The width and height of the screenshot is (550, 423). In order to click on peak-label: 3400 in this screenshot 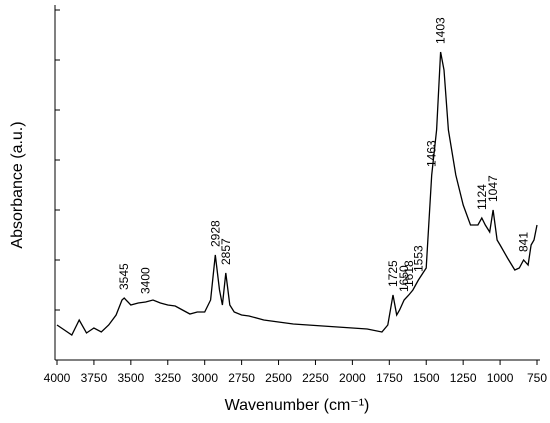, I will do `click(146, 280)`.